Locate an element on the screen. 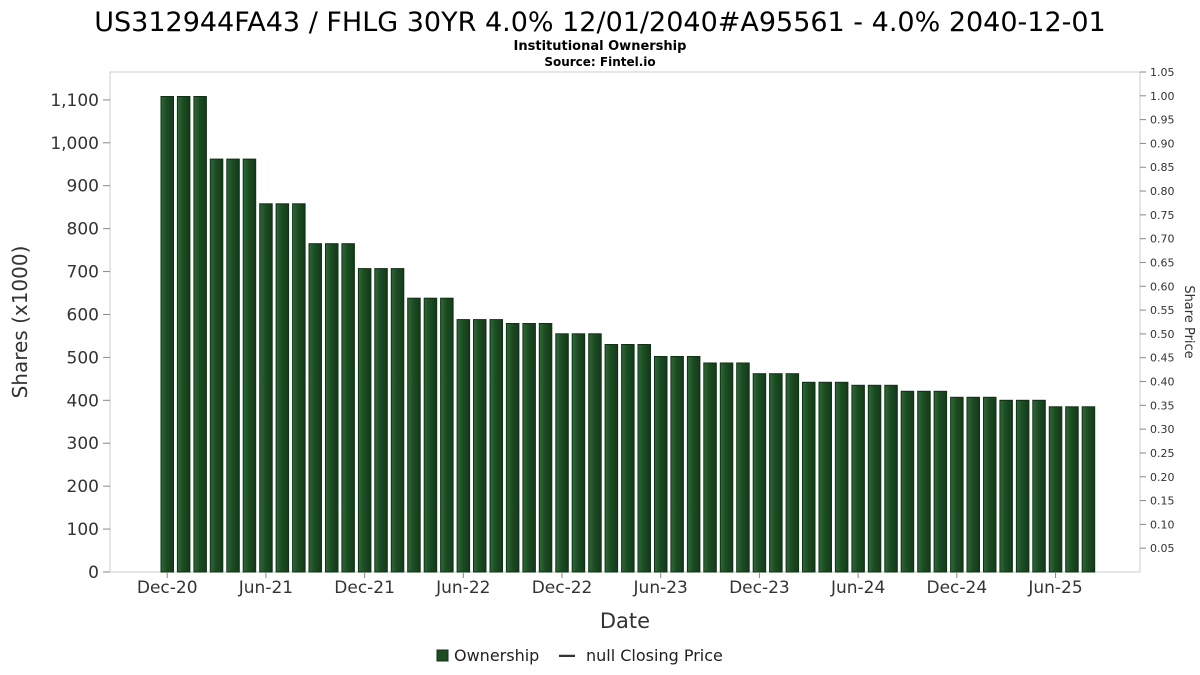 The width and height of the screenshot is (1200, 675). x-axis-tick-label: Jun-24 is located at coordinates (857, 588).